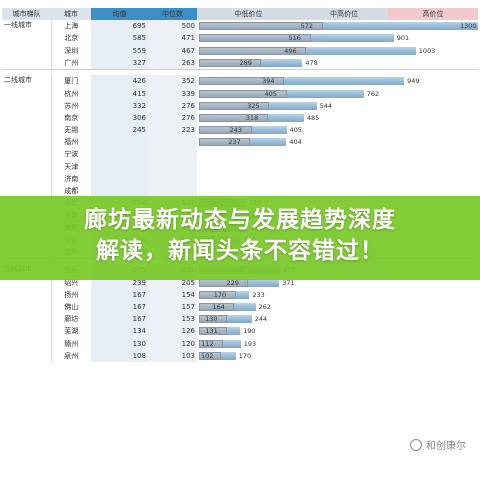  What do you see at coordinates (70, 154) in the screenshot?
I see `city-cell: 宁波` at bounding box center [70, 154].